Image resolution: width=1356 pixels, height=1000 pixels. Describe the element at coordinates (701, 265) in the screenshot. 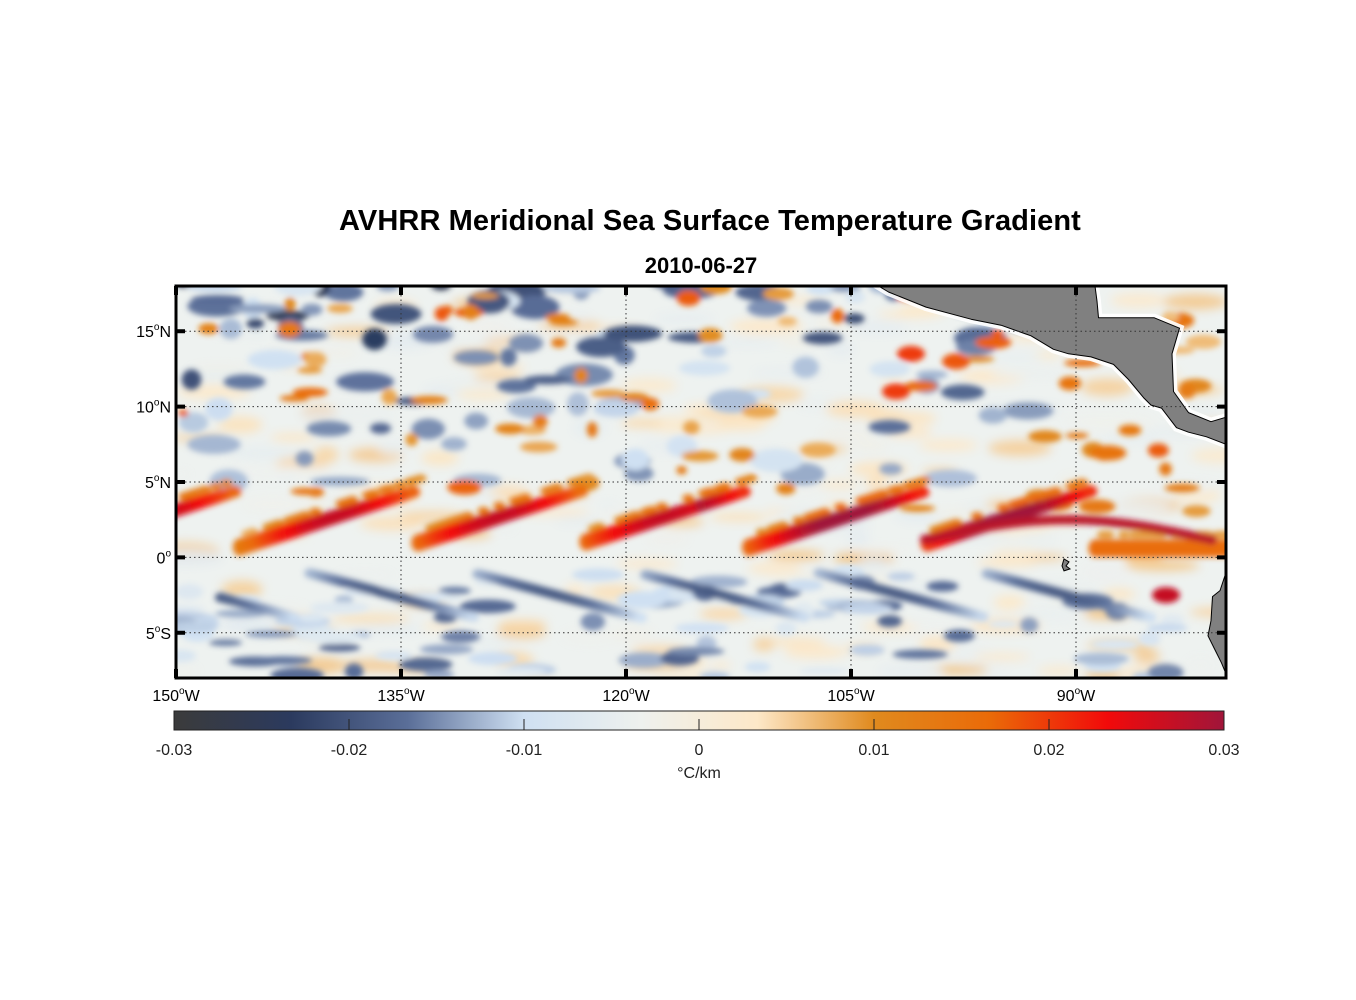

I see `chart-subtitle: 2010-06-27` at that location.